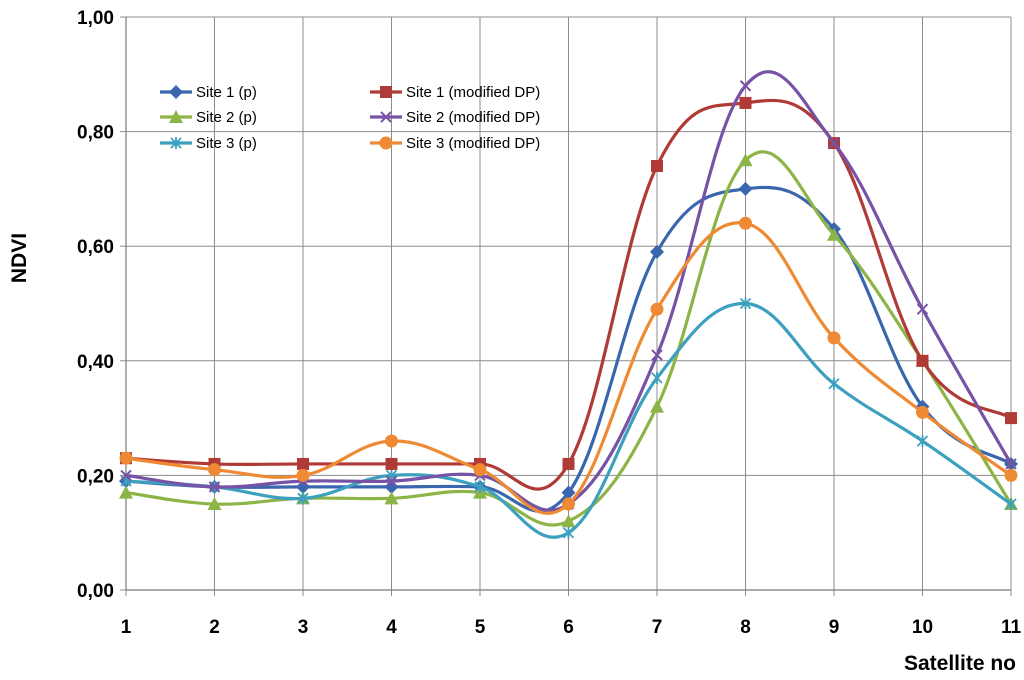  Describe the element at coordinates (226, 92) in the screenshot. I see `legend-label: Site 1 (p)` at that location.